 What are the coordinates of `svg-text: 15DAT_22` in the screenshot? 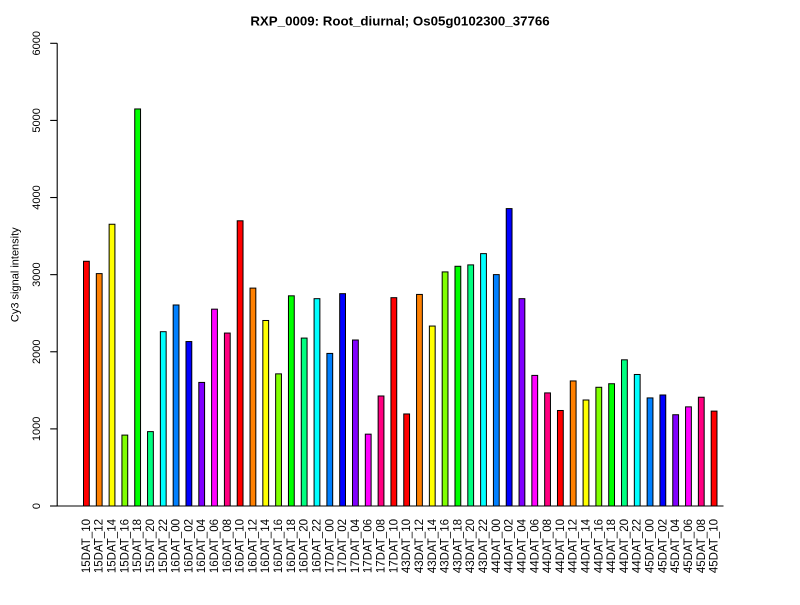 It's located at (164, 546).